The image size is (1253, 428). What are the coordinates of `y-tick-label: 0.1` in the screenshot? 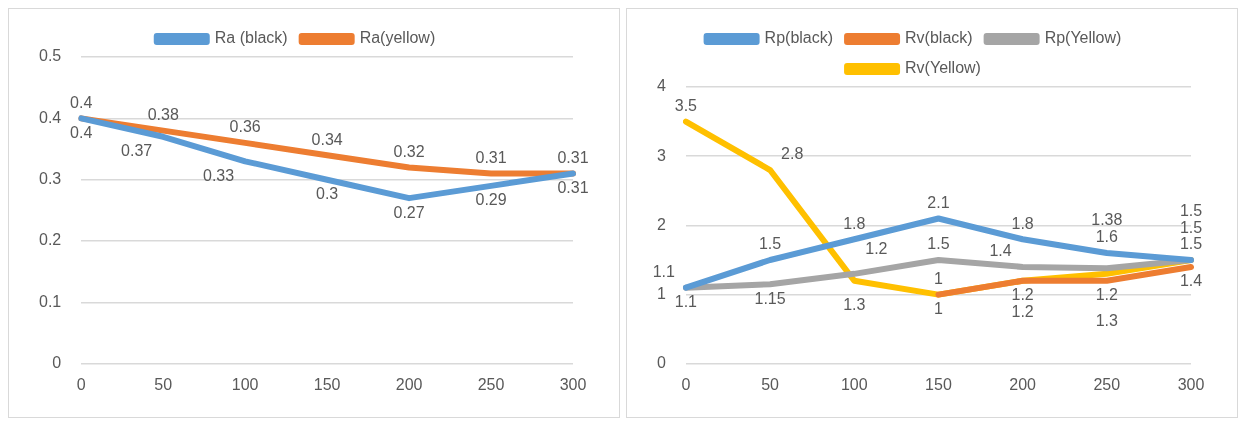 It's located at (50, 301).